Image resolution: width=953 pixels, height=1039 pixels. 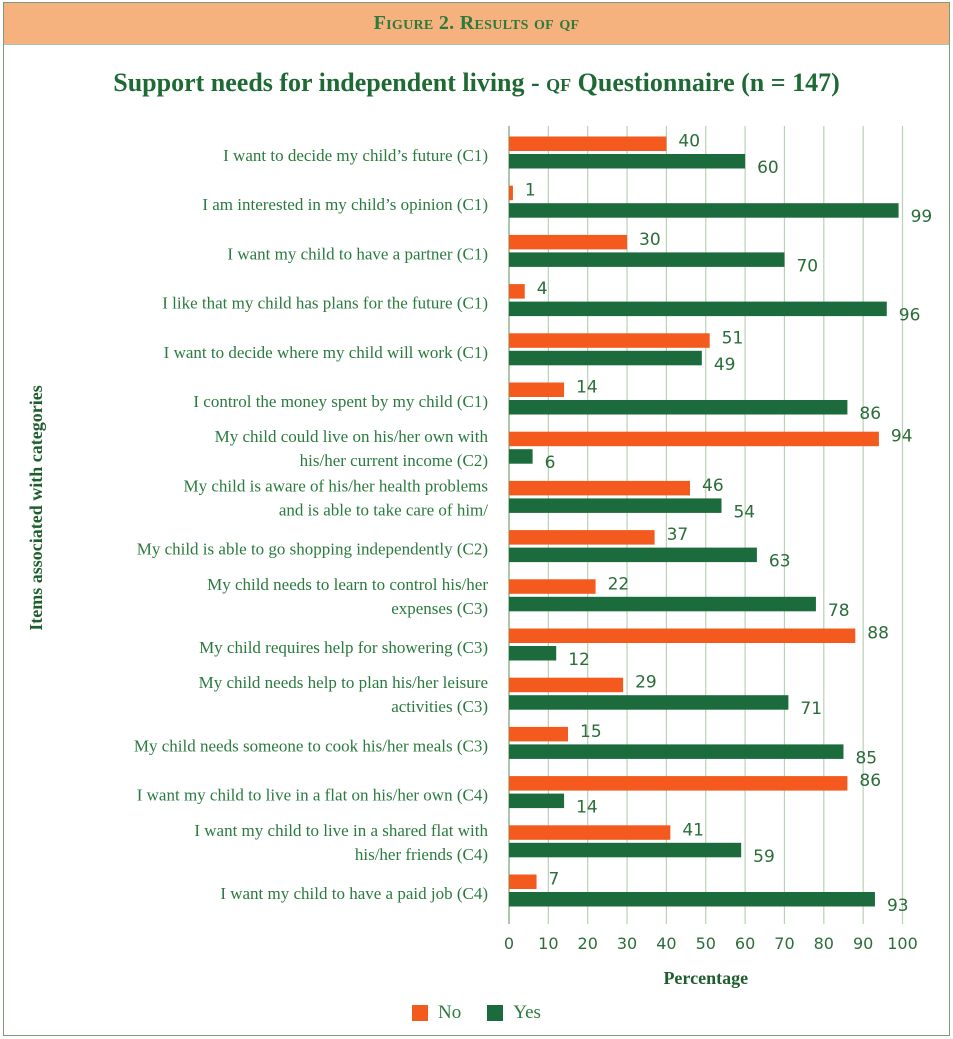 What do you see at coordinates (666, 943) in the screenshot?
I see `x-tick-label: 40` at bounding box center [666, 943].